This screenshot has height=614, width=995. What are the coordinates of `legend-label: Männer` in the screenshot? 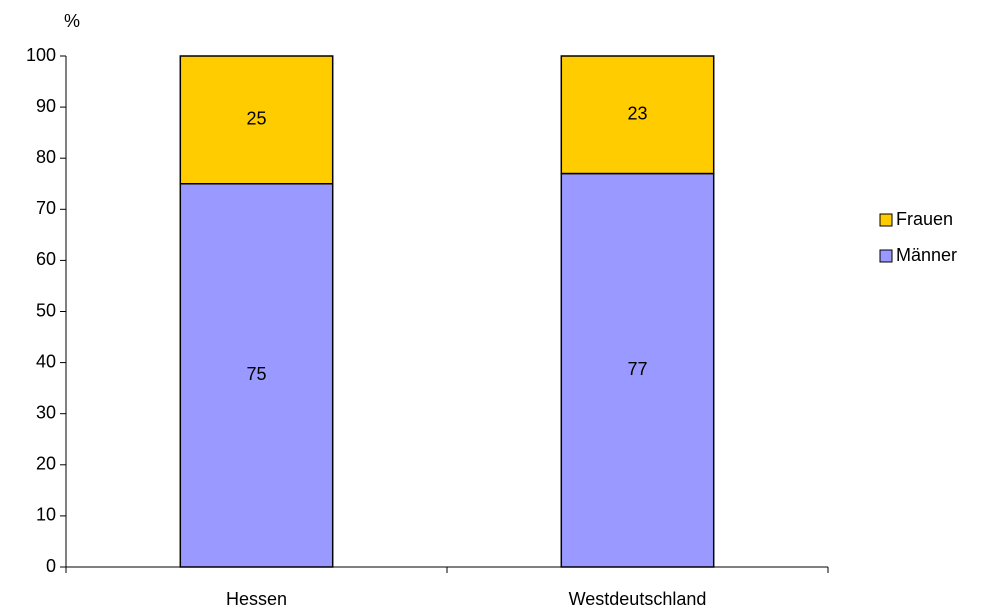 It's located at (926, 255).